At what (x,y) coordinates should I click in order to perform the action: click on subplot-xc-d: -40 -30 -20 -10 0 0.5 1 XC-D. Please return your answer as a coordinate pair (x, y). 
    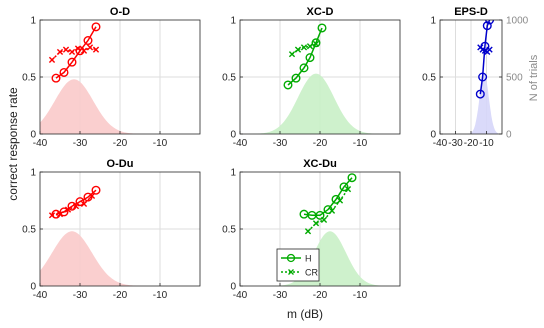
    Looking at the image, I should click on (311, 77).